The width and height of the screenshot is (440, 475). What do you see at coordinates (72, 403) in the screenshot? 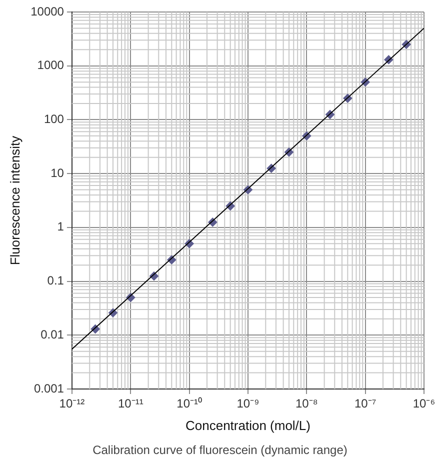
I see `x-tick-label: 10⁻¹²` at bounding box center [72, 403].